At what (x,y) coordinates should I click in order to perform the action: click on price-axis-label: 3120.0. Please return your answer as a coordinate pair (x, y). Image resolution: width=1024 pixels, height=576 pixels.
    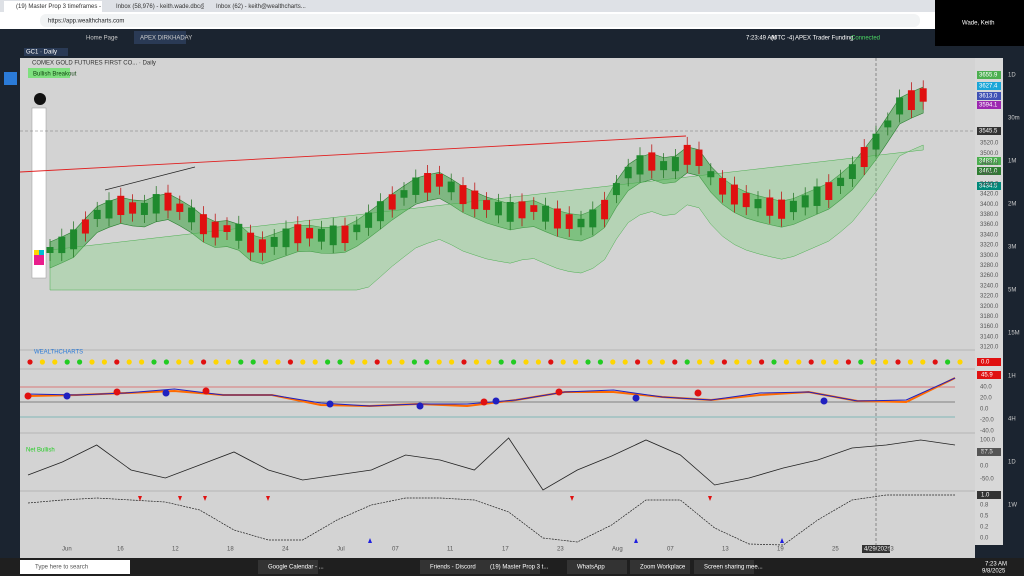
    Looking at the image, I should click on (989, 348).